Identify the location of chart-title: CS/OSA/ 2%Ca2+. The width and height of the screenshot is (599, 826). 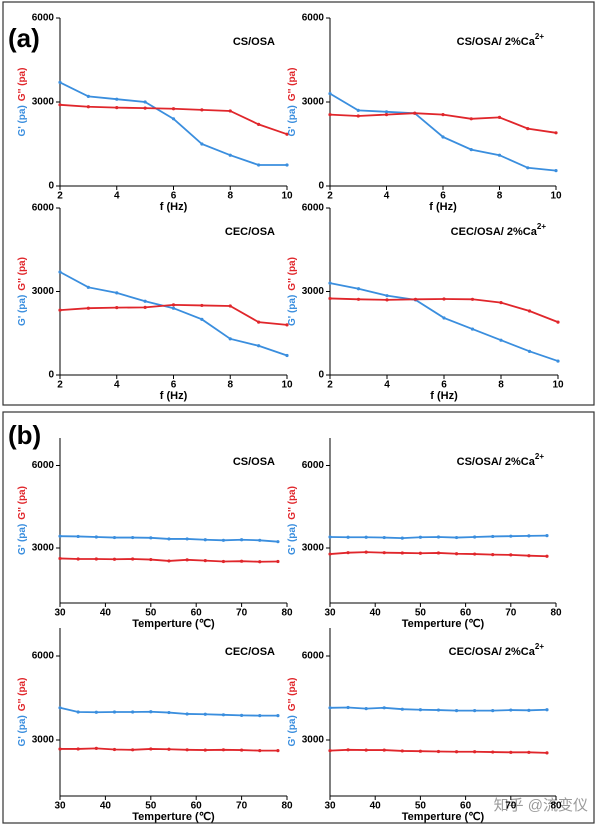
(501, 460).